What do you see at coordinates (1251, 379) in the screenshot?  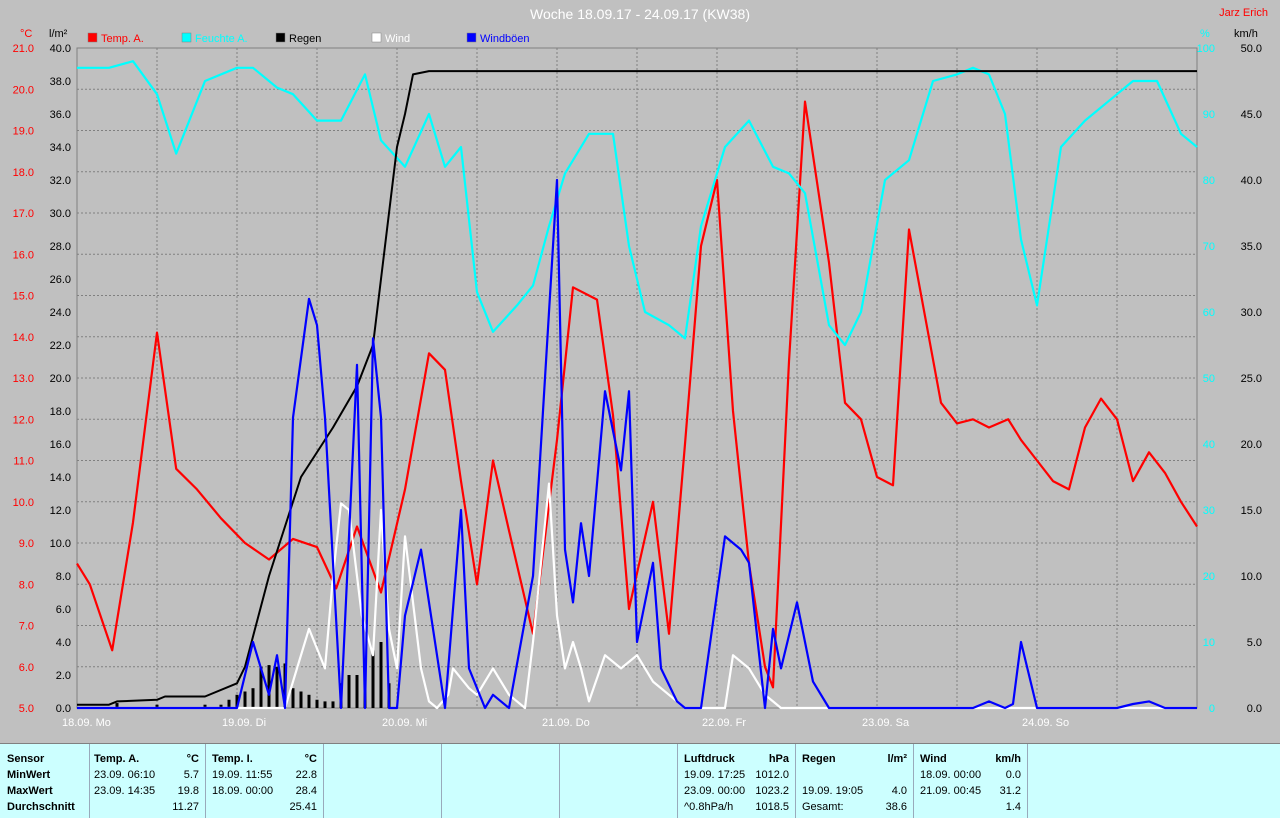 I see `wind-tick-label: 25.0` at bounding box center [1251, 379].